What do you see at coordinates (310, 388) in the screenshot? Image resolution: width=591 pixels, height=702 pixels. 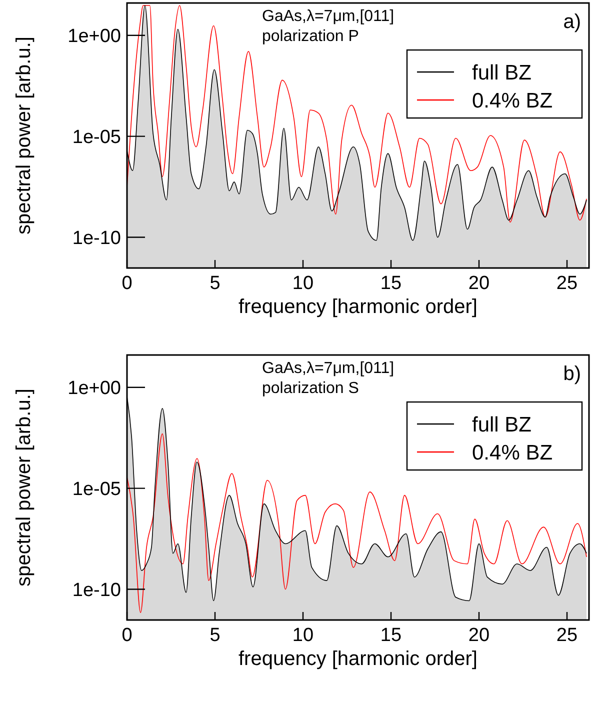 I see `annotation: polarization S` at bounding box center [310, 388].